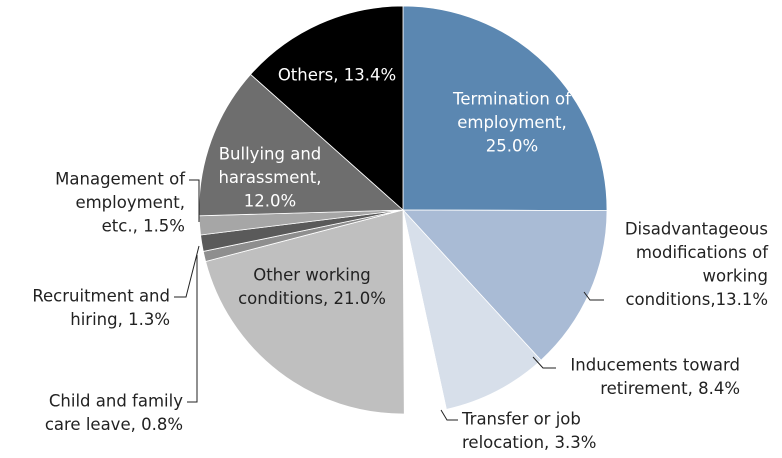 This screenshot has width=782, height=458. What do you see at coordinates (114, 413) in the screenshot?
I see `slice-label: Child and family care leave, 0.8%` at bounding box center [114, 413].